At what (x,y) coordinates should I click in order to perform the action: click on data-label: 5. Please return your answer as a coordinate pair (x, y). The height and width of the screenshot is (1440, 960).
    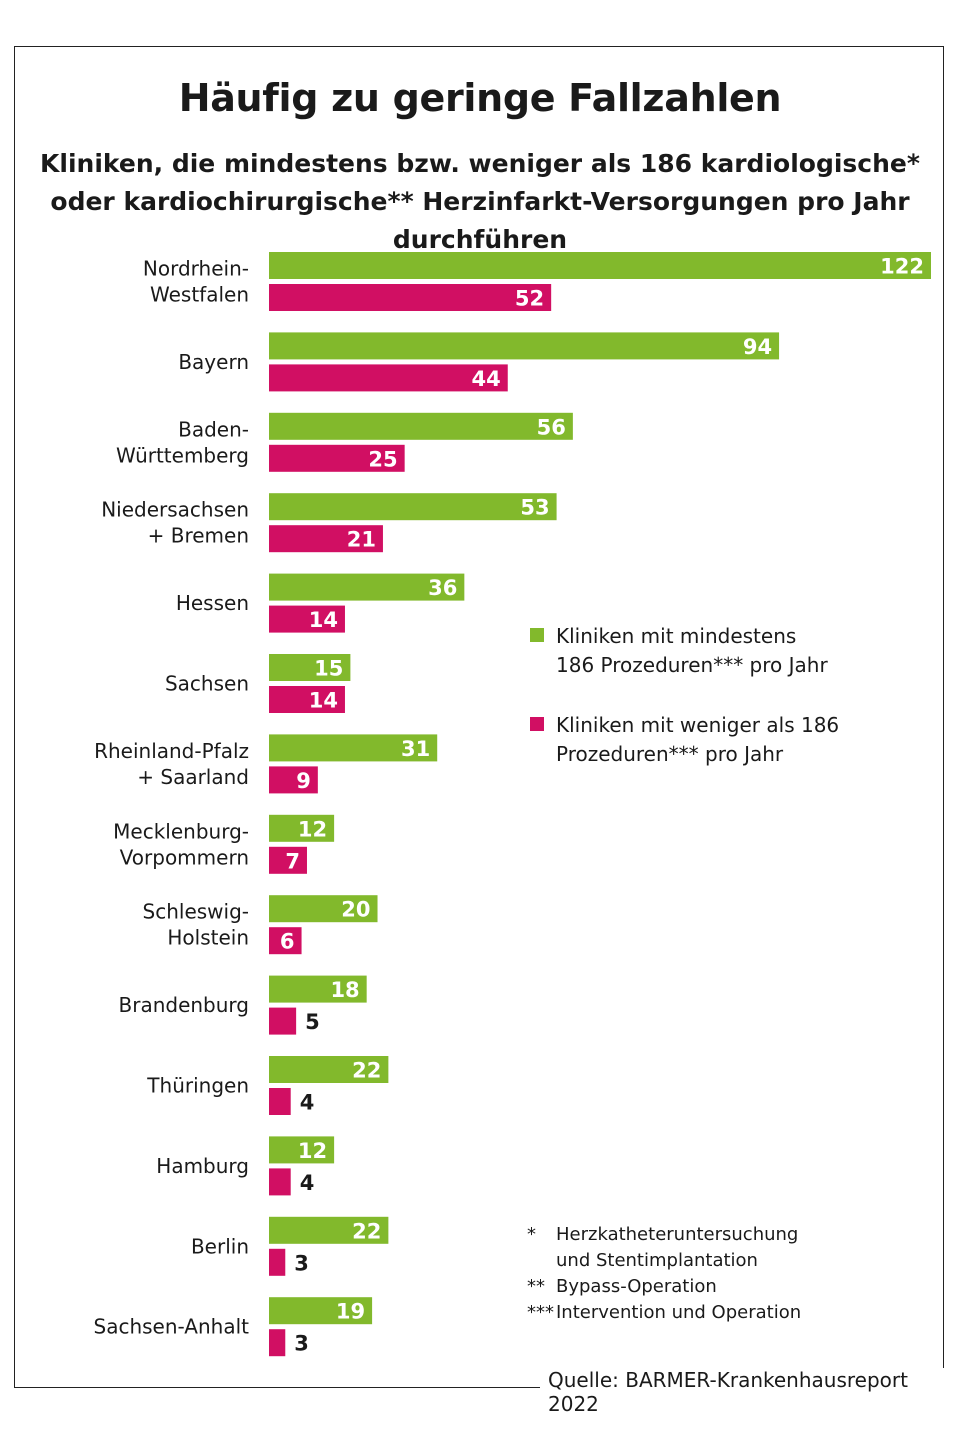
    Looking at the image, I should click on (312, 1022).